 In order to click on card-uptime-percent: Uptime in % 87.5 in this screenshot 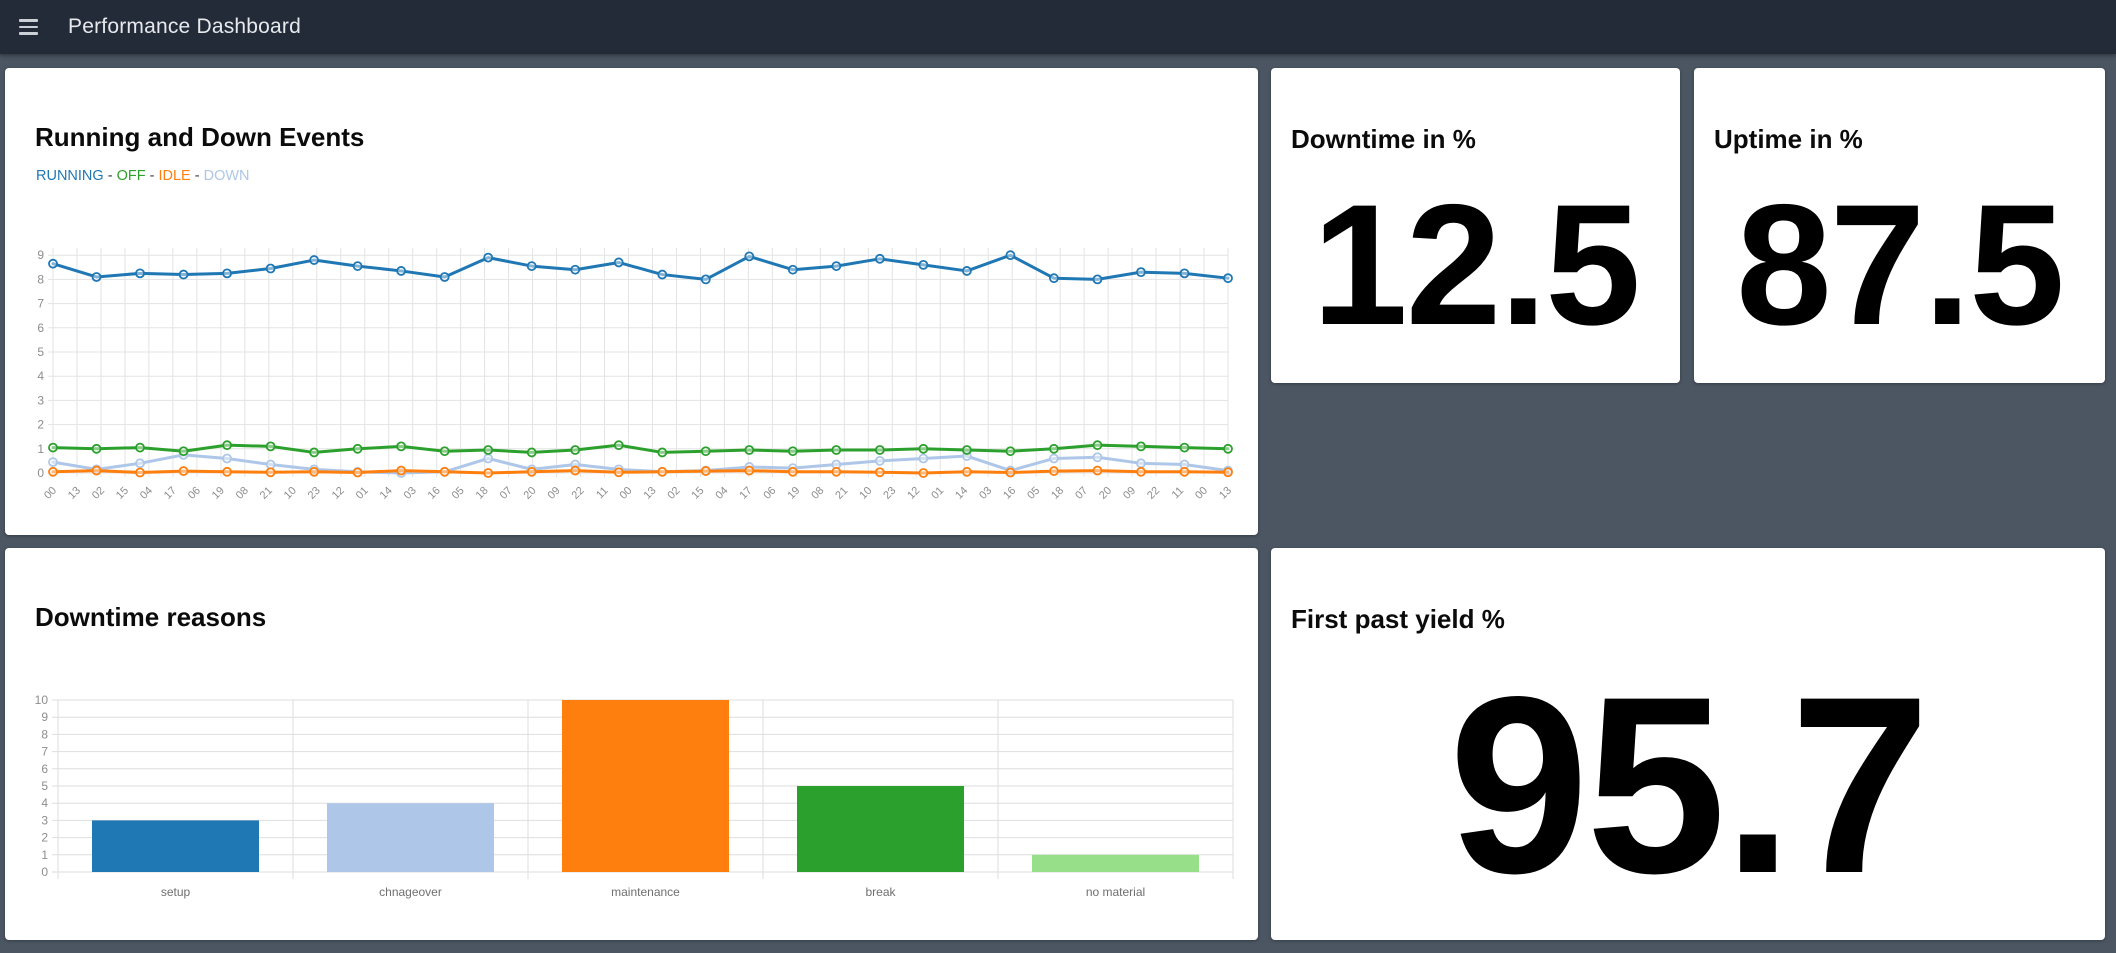, I will do `click(1899, 225)`.